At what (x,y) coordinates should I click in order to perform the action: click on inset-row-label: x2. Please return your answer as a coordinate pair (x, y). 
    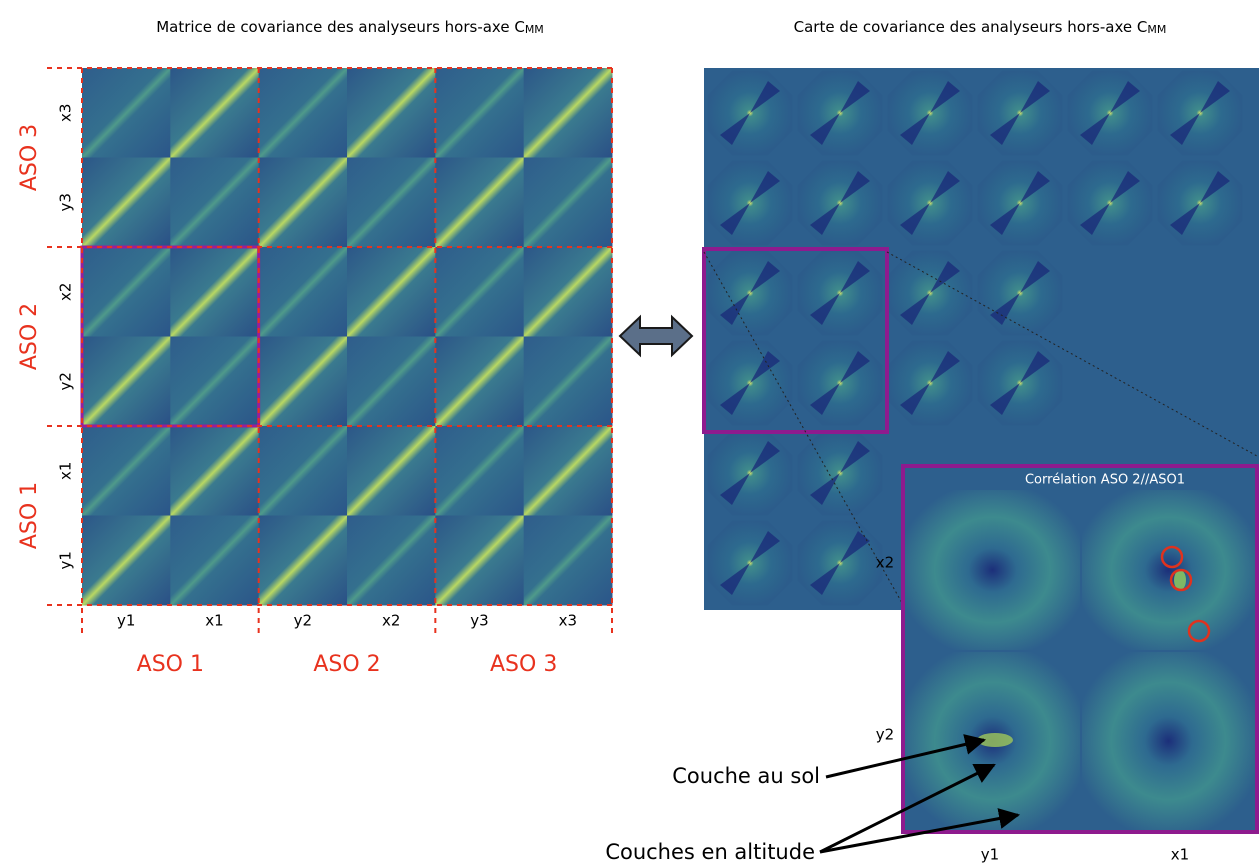
    Looking at the image, I should click on (885, 563).